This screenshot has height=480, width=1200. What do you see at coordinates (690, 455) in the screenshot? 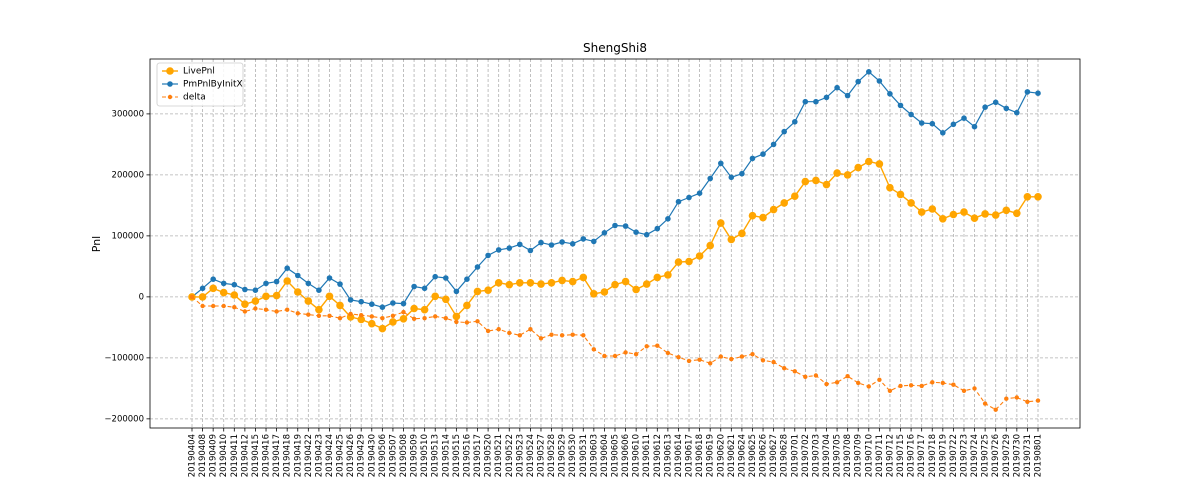
I see `x-tick-label: 20190617` at bounding box center [690, 455].